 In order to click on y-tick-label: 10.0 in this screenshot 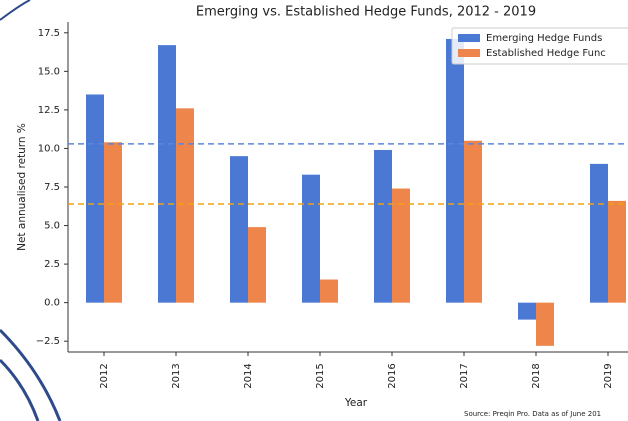, I will do `click(49, 148)`.